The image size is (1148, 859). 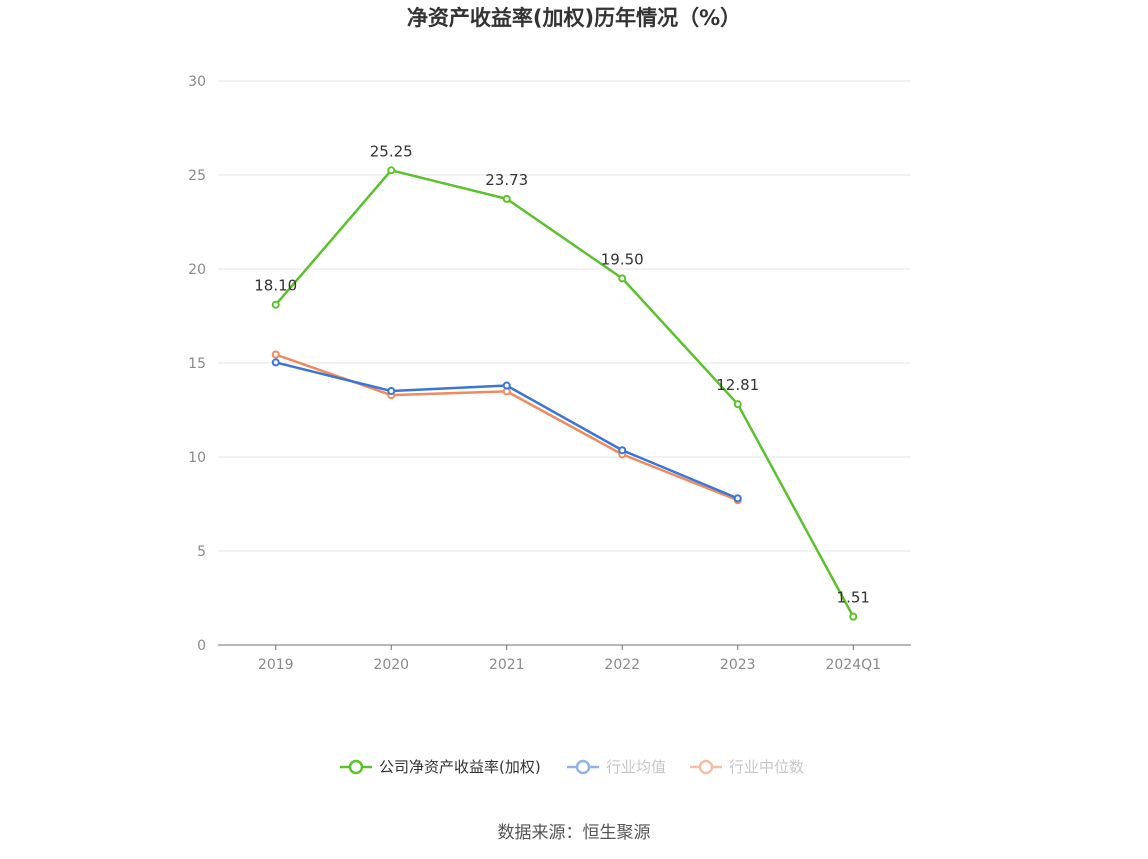 I want to click on legend-item: 行业中位数, so click(x=747, y=767).